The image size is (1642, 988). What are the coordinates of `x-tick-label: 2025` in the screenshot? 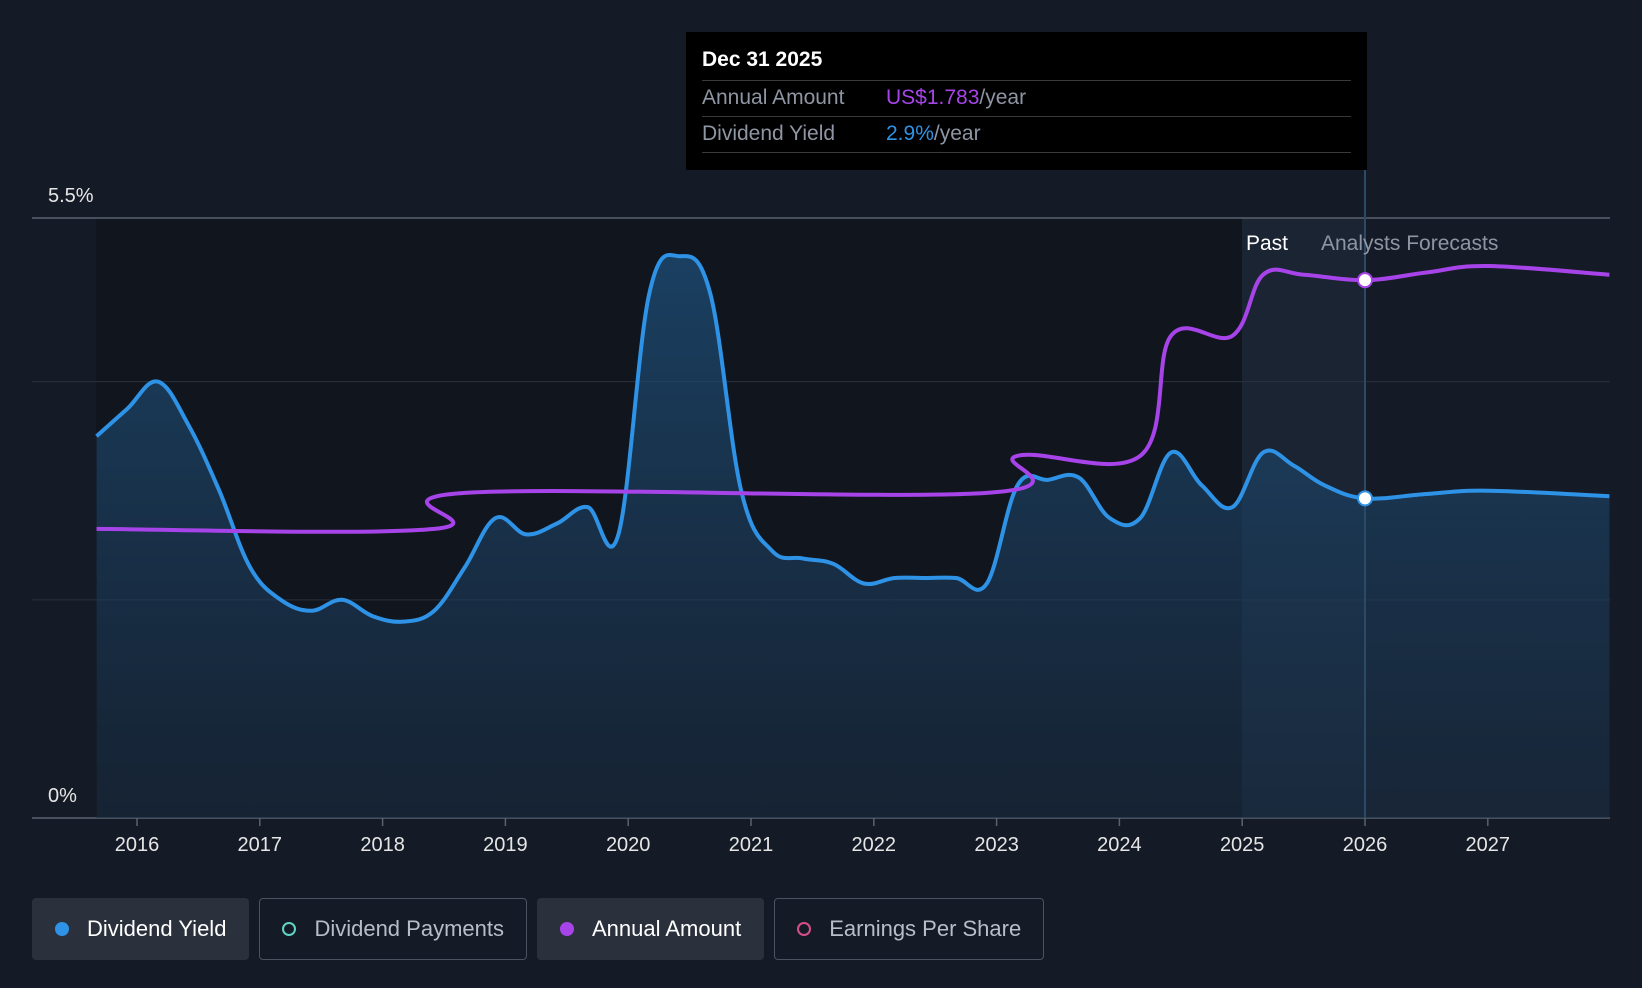 It's located at (1242, 845).